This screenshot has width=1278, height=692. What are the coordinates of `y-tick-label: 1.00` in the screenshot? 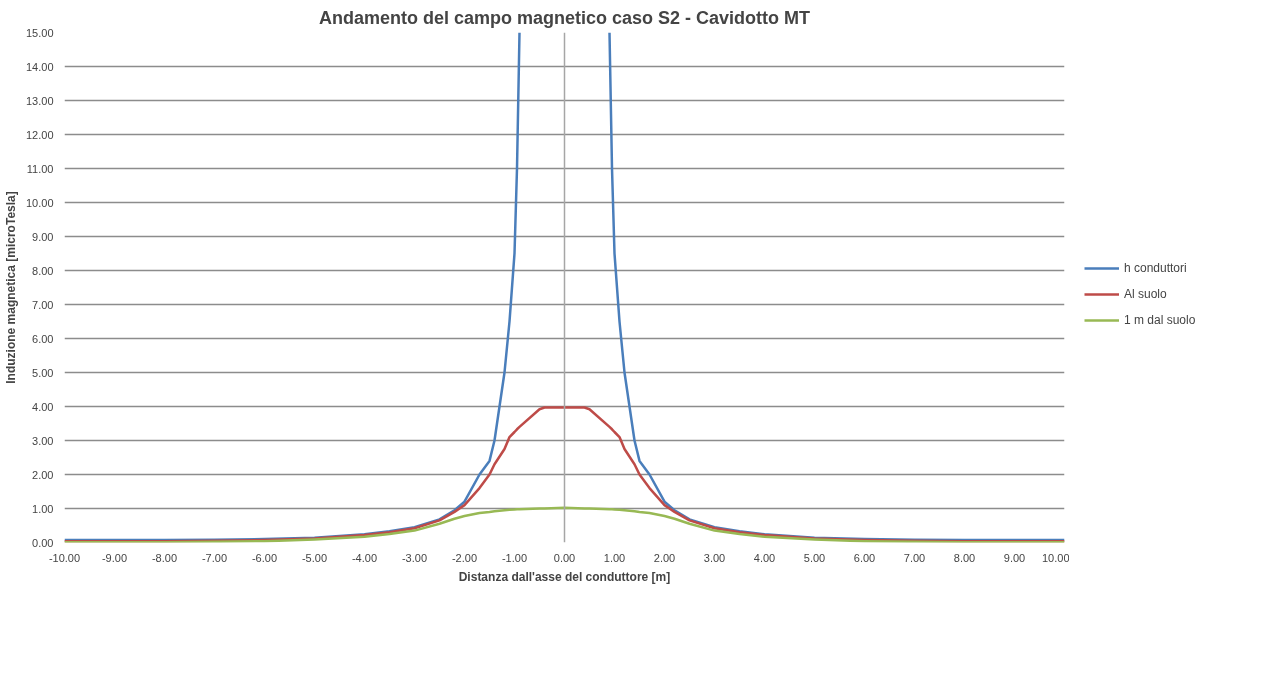 It's located at (43, 508).